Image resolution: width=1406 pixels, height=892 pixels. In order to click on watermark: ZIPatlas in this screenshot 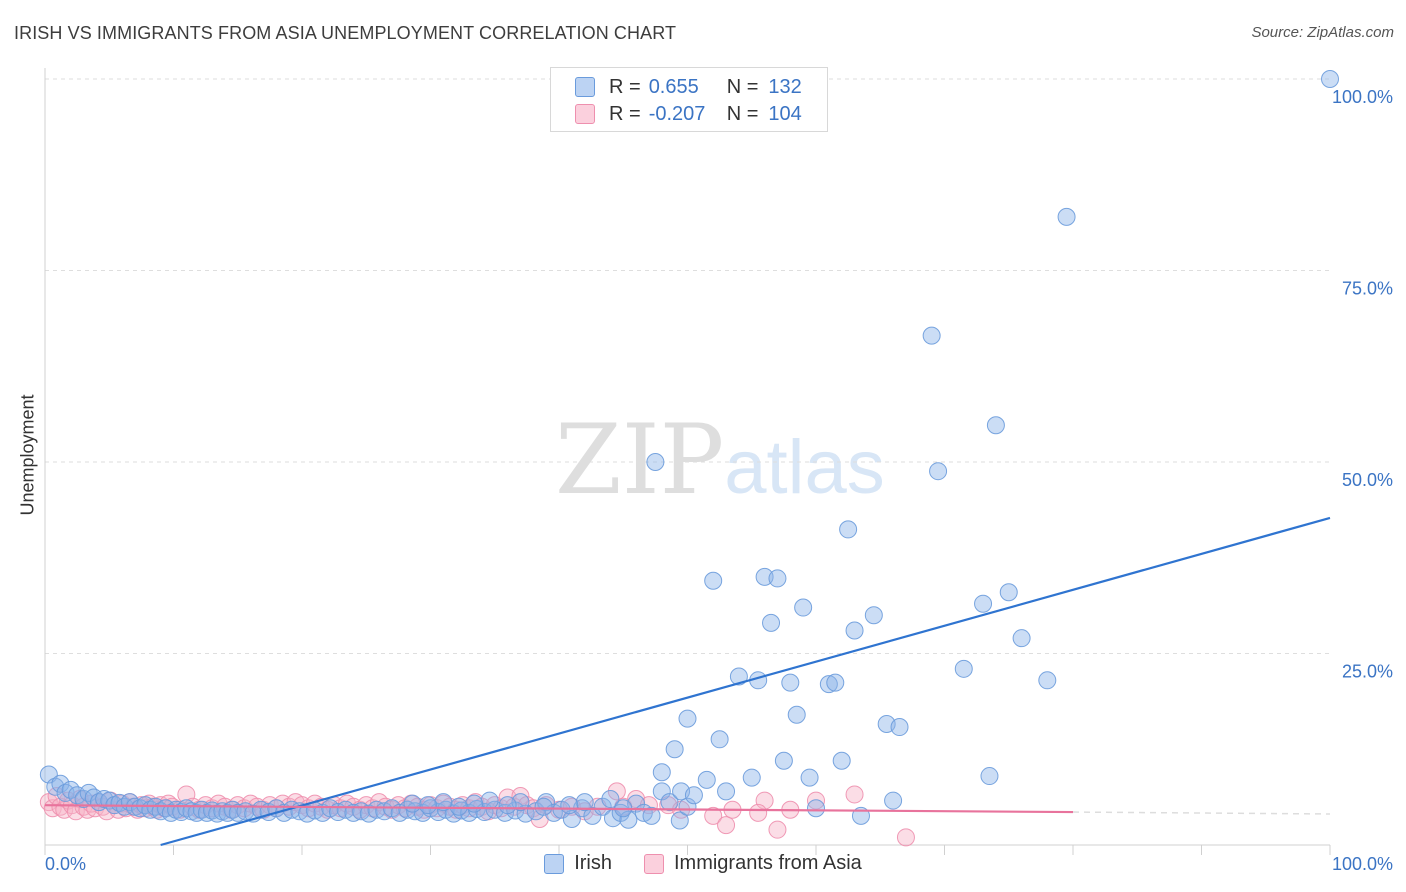, I will do `click(720, 460)`.